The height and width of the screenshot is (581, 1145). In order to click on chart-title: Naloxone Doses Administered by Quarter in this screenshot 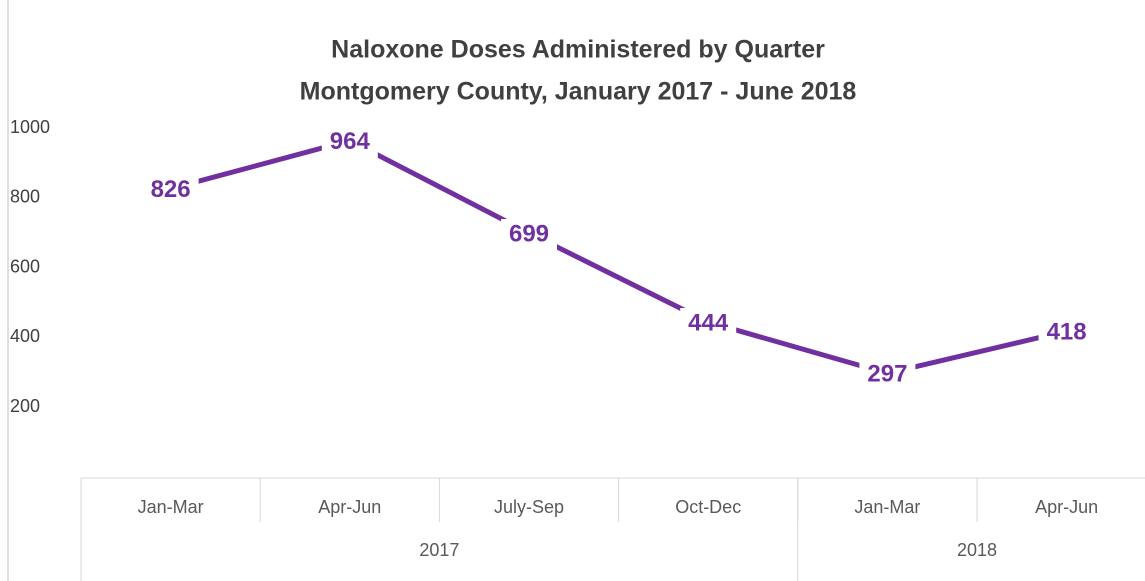, I will do `click(578, 50)`.